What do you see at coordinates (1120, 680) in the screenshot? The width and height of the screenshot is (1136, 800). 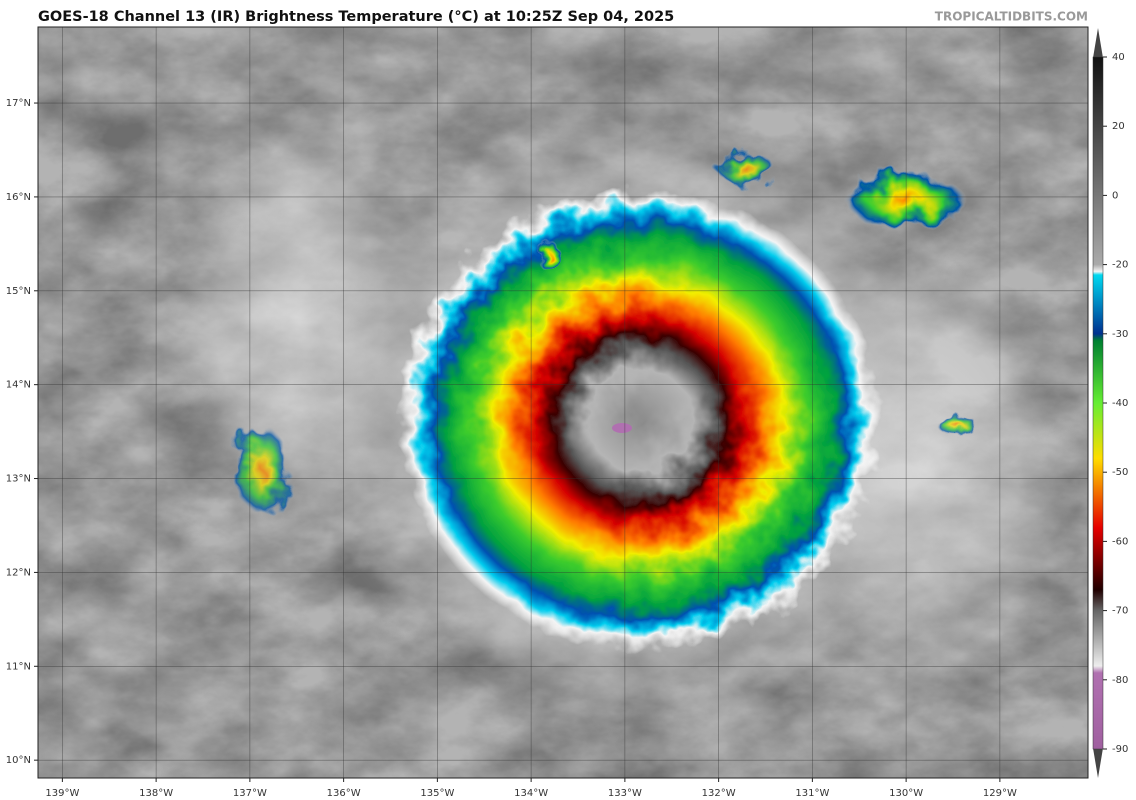 I see `colorbar-label: -80` at bounding box center [1120, 680].